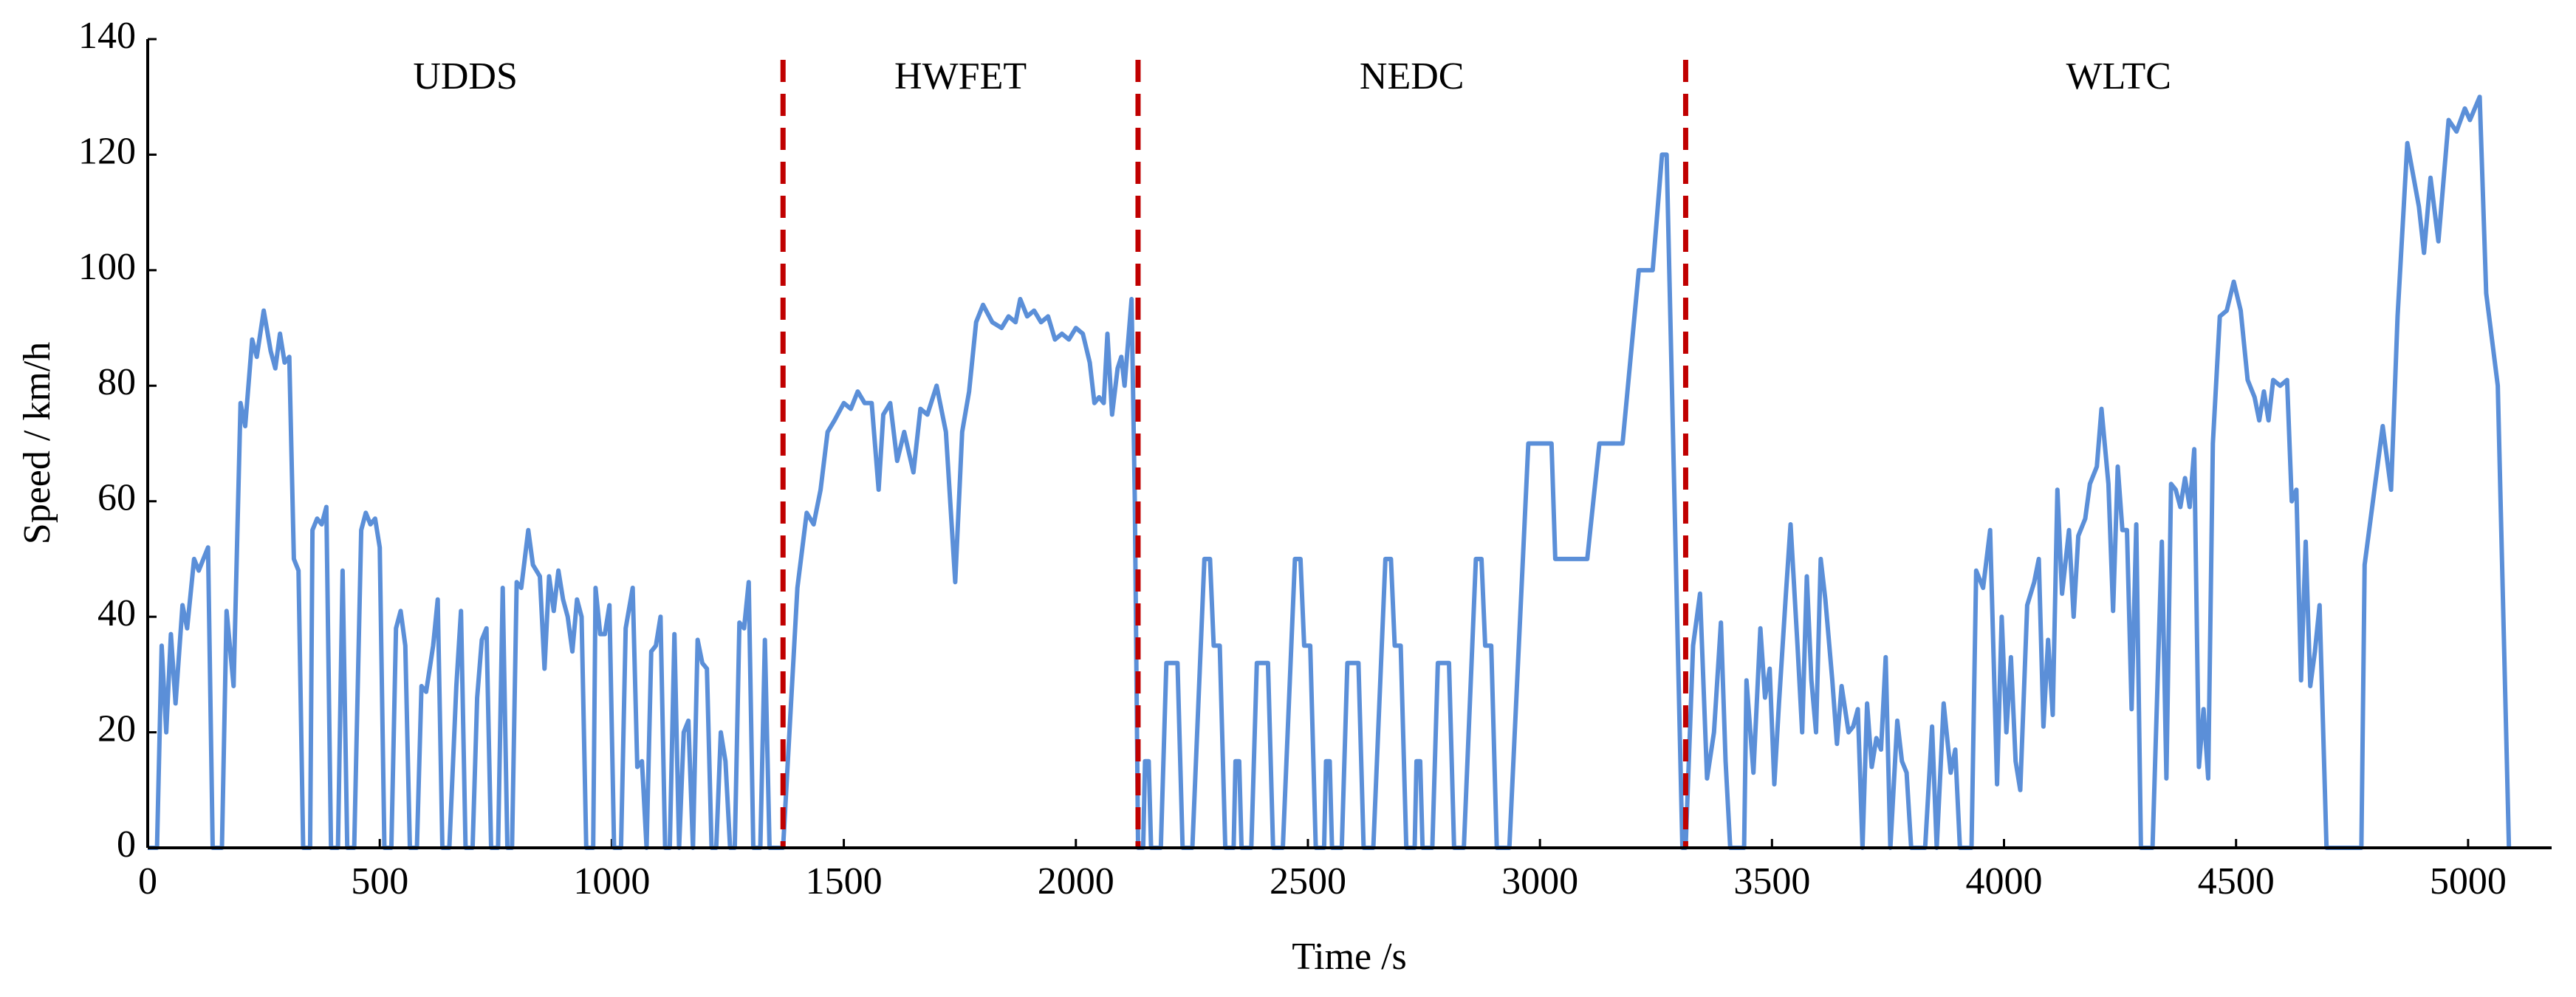 This screenshot has height=997, width=2576. What do you see at coordinates (116, 382) in the screenshot?
I see `y-tick-label: 80` at bounding box center [116, 382].